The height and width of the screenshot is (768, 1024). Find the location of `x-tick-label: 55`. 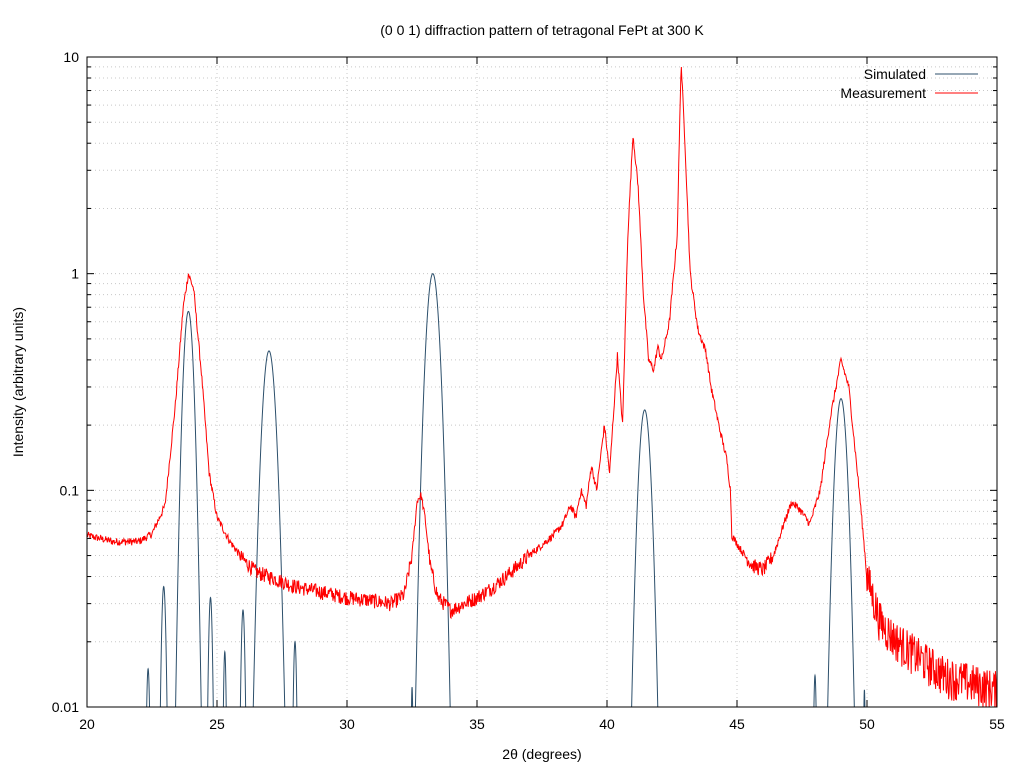

x-tick-label: 55 is located at coordinates (997, 724).